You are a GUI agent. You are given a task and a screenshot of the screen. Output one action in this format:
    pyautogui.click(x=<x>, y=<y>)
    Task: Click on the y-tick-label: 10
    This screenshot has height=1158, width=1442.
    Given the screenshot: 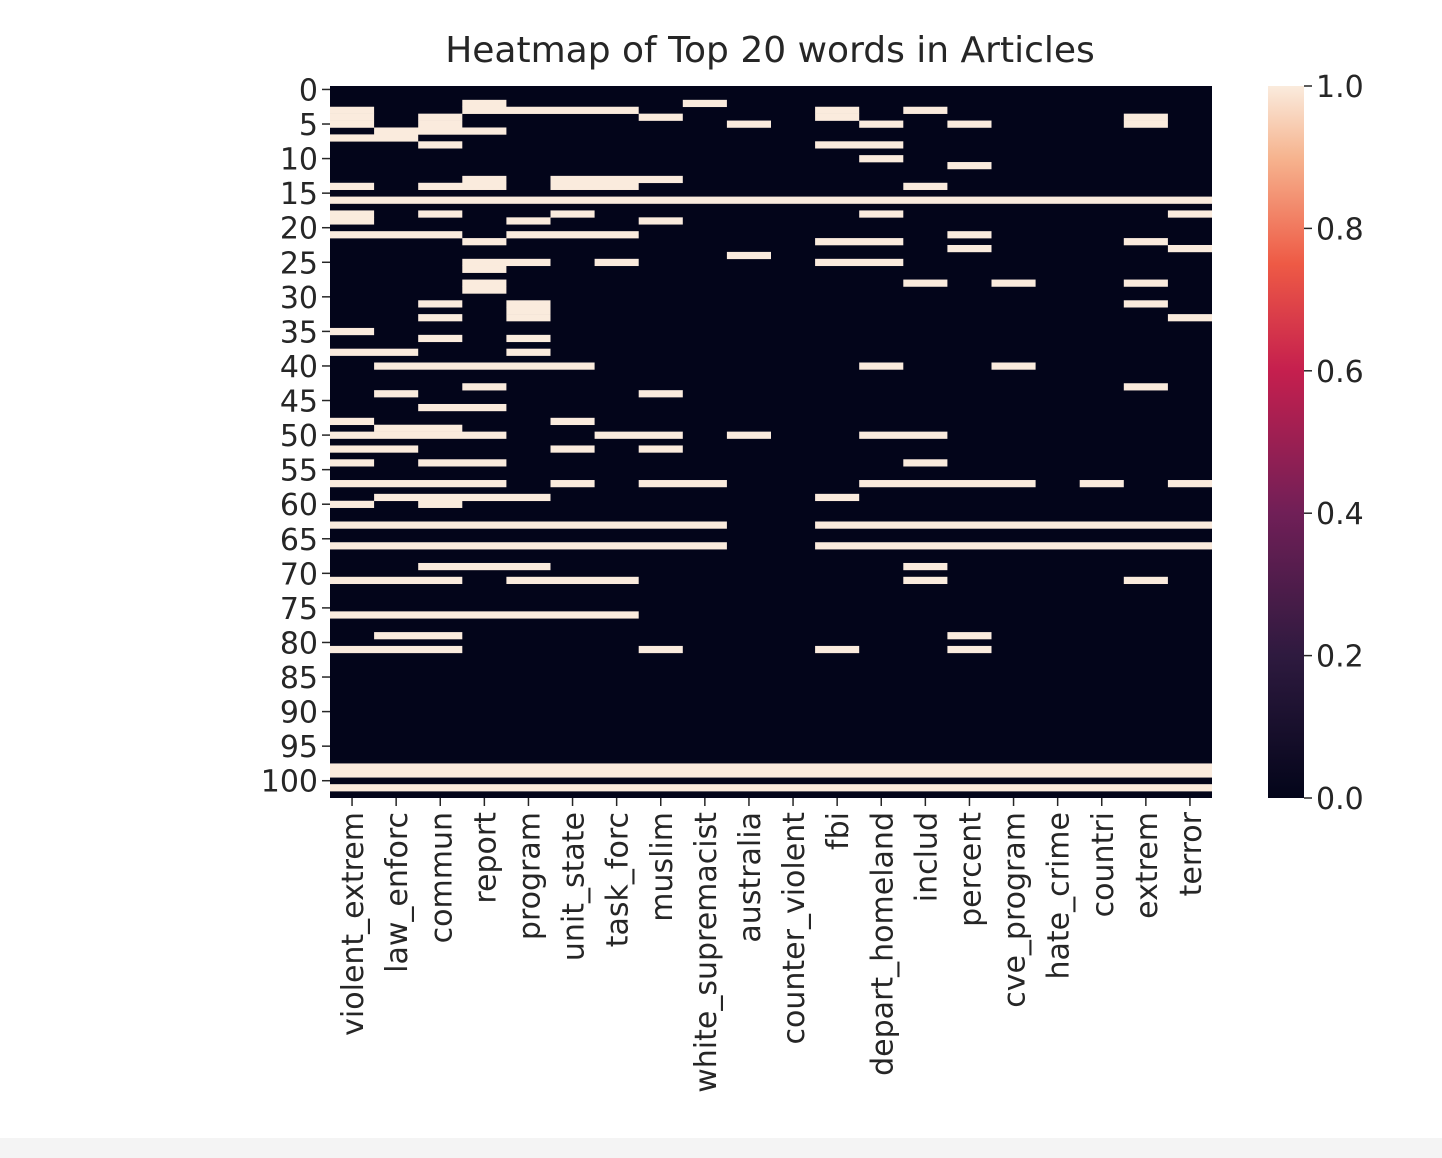 What is the action you would take?
    pyautogui.click(x=299, y=160)
    